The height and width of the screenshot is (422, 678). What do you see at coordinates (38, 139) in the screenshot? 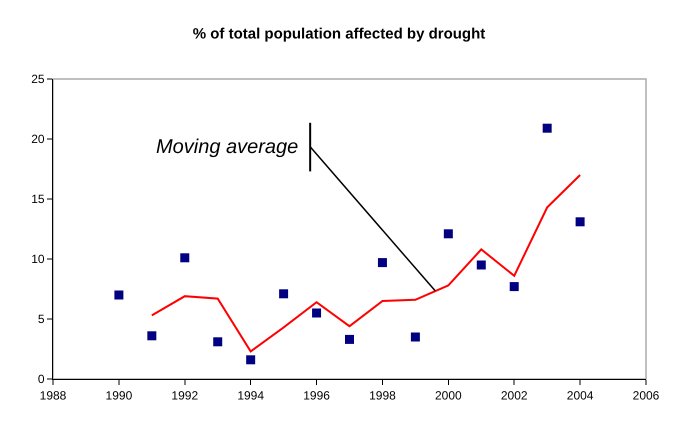
I see `y-tick-label: 20` at bounding box center [38, 139].